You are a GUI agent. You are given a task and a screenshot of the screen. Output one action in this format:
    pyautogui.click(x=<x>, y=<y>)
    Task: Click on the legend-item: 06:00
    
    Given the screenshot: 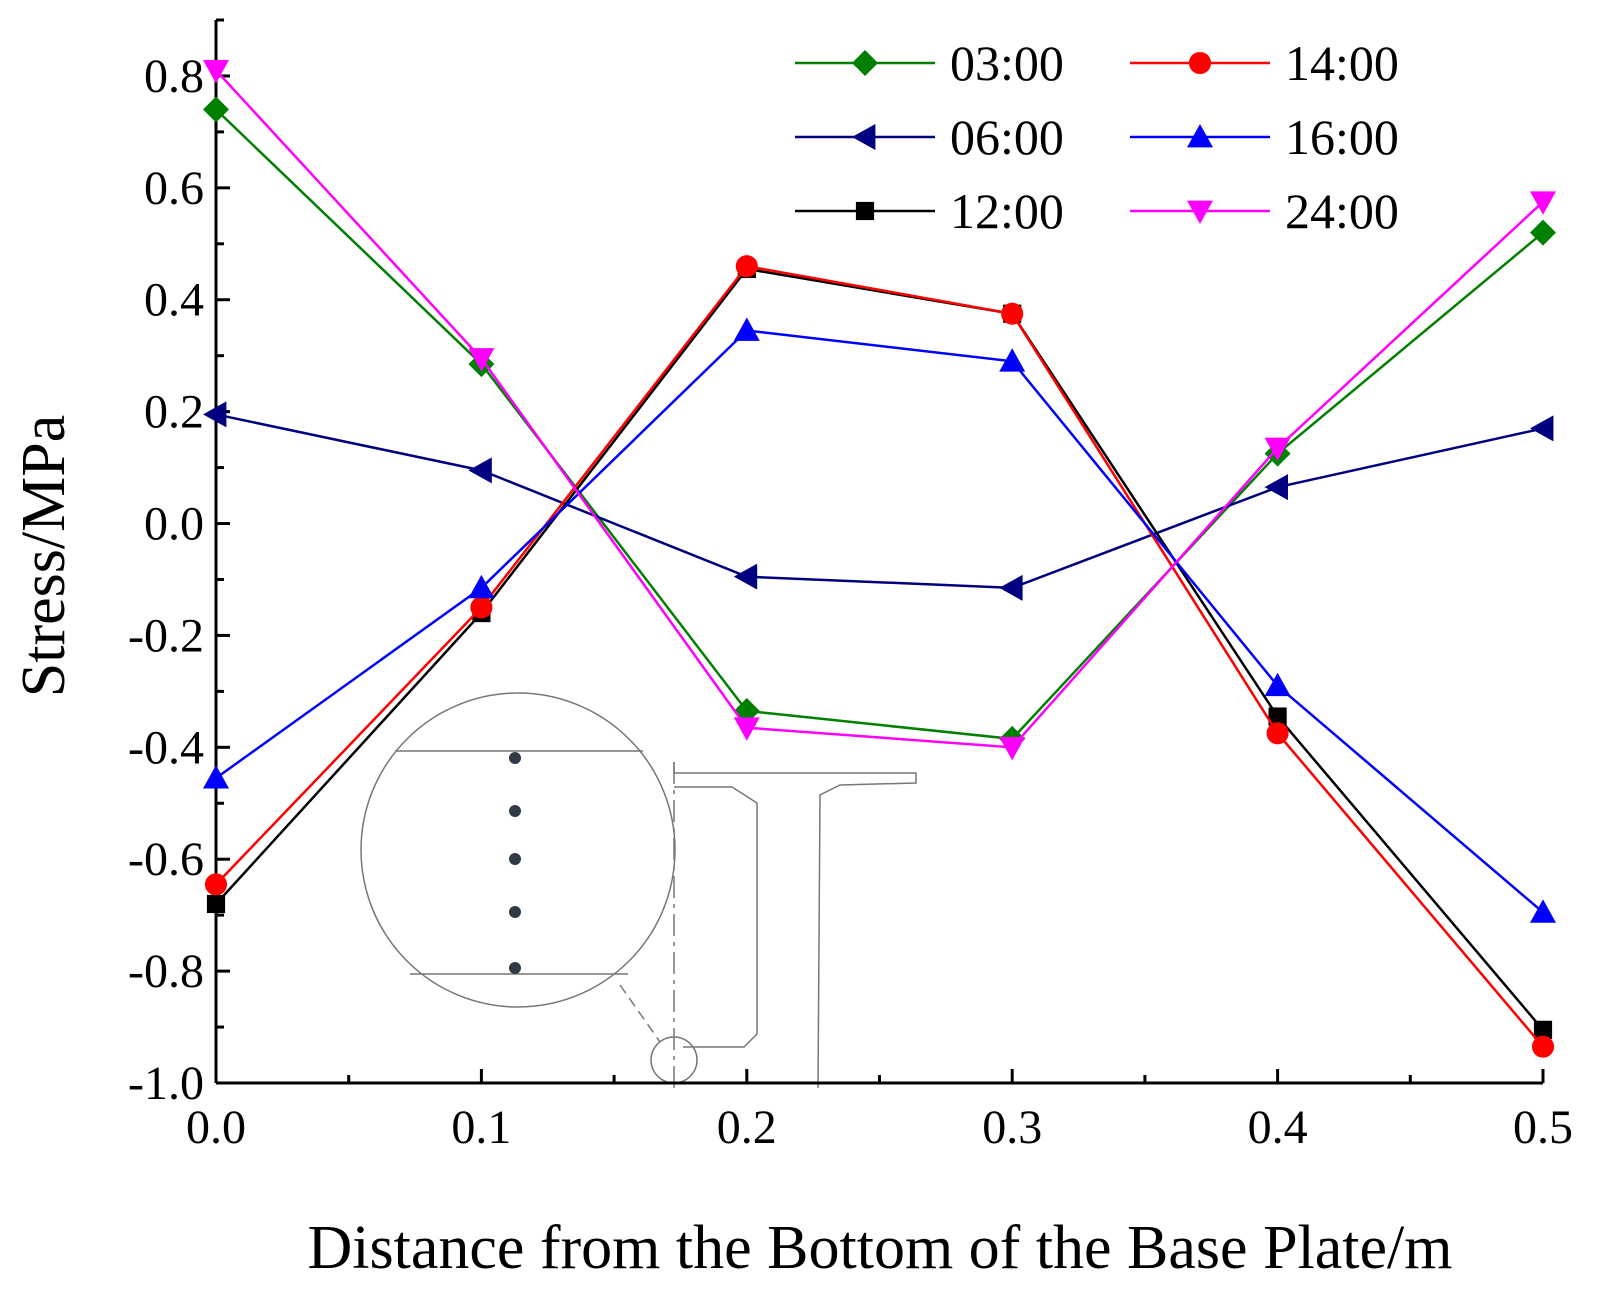 What is the action you would take?
    pyautogui.click(x=929, y=137)
    